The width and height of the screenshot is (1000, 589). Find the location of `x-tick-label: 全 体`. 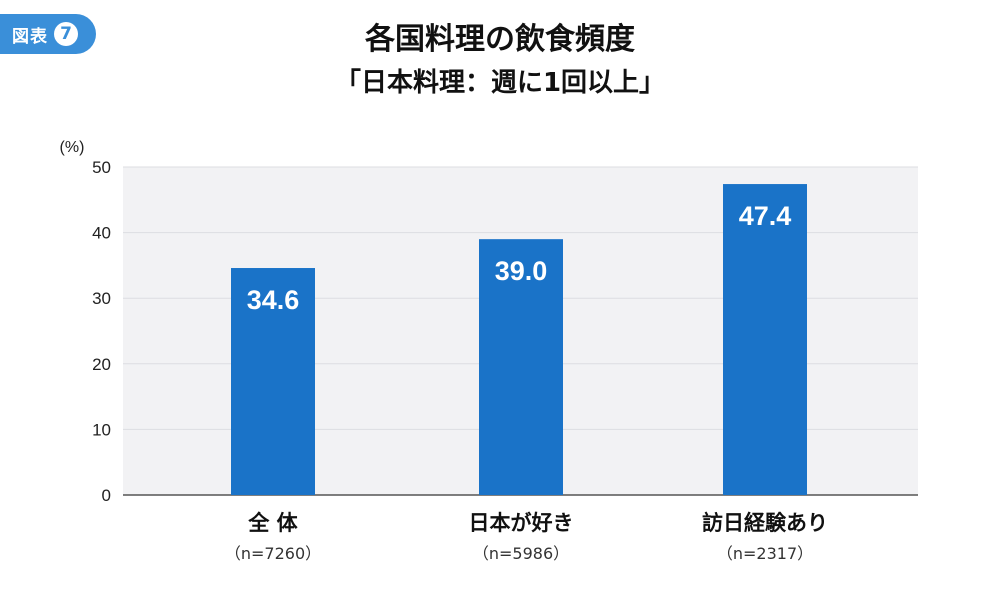

x-tick-label: 全 体 is located at coordinates (272, 523).